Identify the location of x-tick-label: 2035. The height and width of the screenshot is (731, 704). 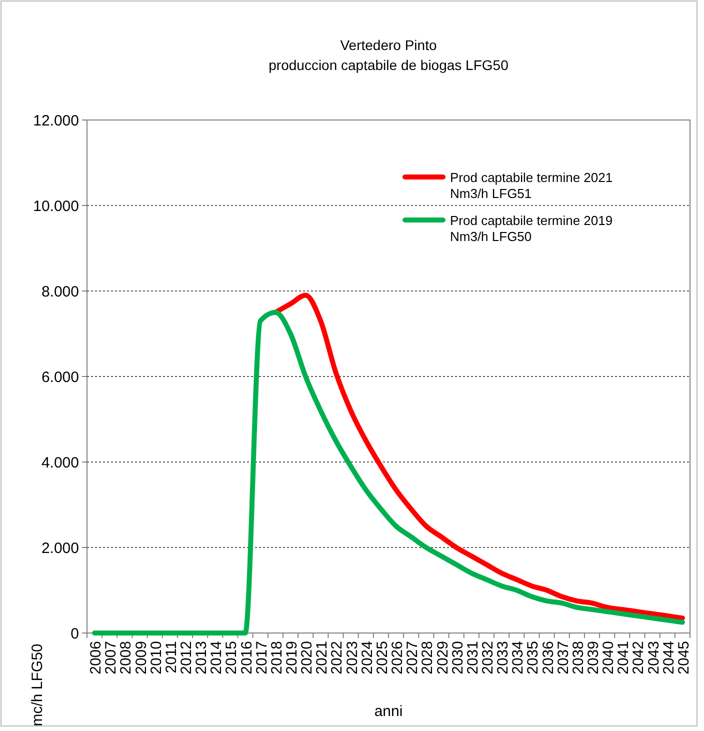
(533, 657).